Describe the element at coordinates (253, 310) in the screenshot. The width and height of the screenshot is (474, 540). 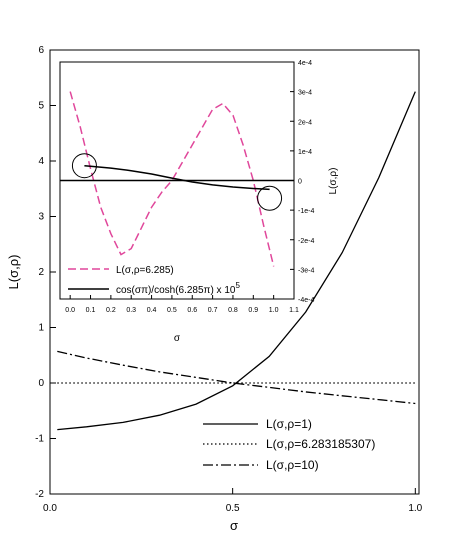
I see `inset-x-tick-label-9: 0.9` at that location.